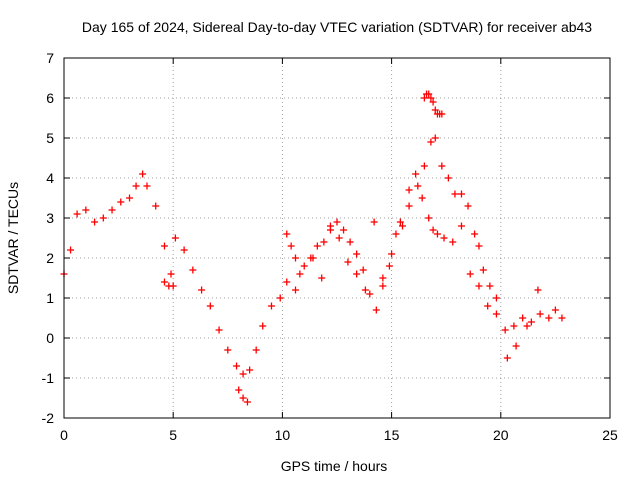 This screenshot has width=640, height=480. What do you see at coordinates (13, 238) in the screenshot?
I see `y-axis-label: SDTVAR / TECUs` at bounding box center [13, 238].